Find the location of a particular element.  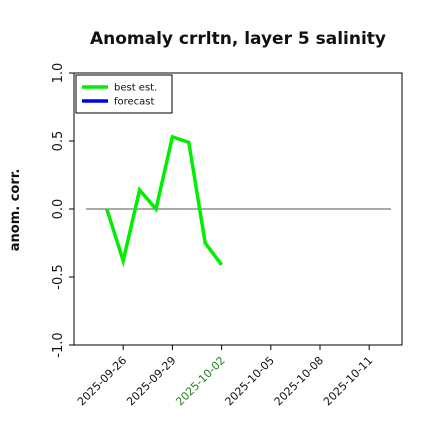

y-tick-label: -0.5 is located at coordinates (58, 276).